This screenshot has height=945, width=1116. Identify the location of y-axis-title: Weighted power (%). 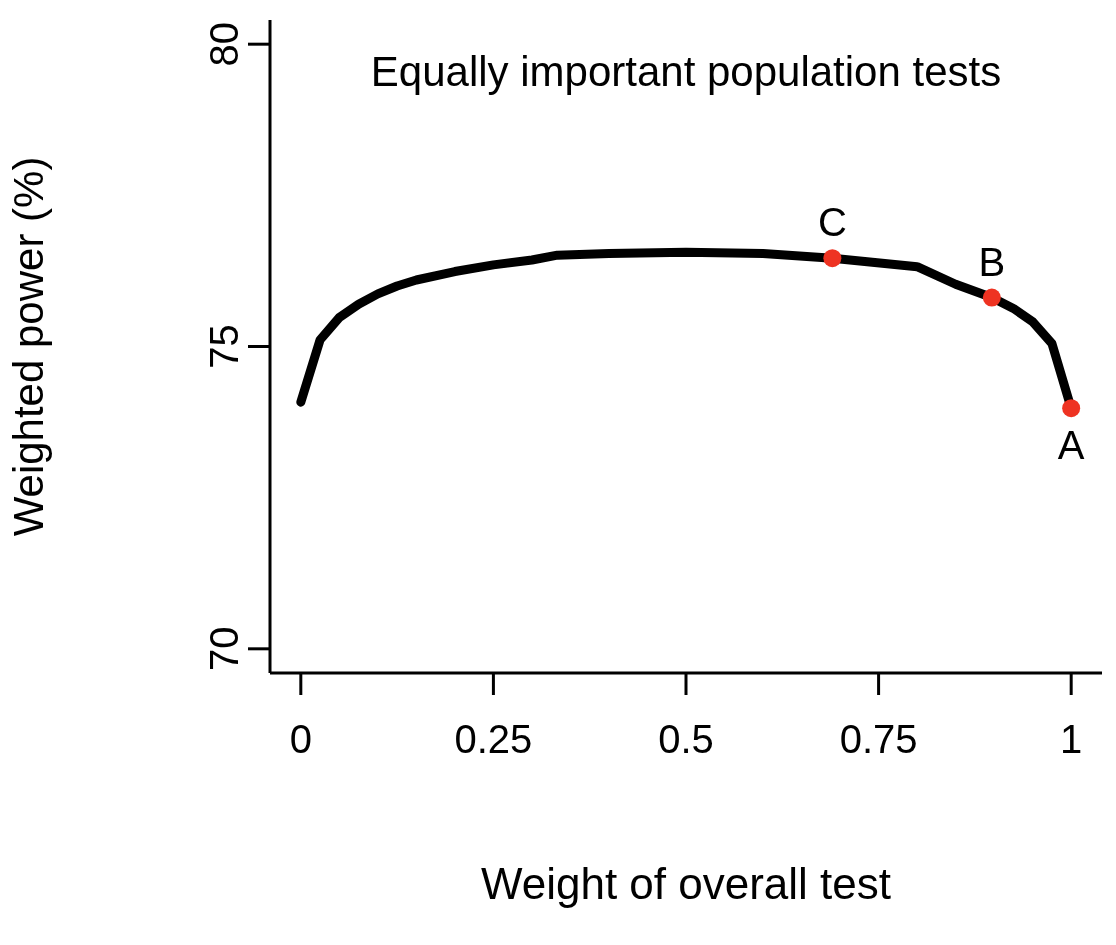
(28, 346).